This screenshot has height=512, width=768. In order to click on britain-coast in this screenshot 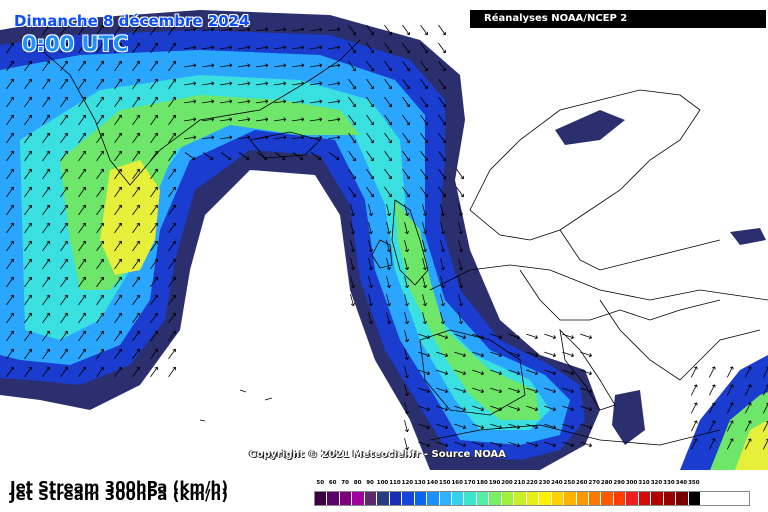, I will do `click(410, 242)`.